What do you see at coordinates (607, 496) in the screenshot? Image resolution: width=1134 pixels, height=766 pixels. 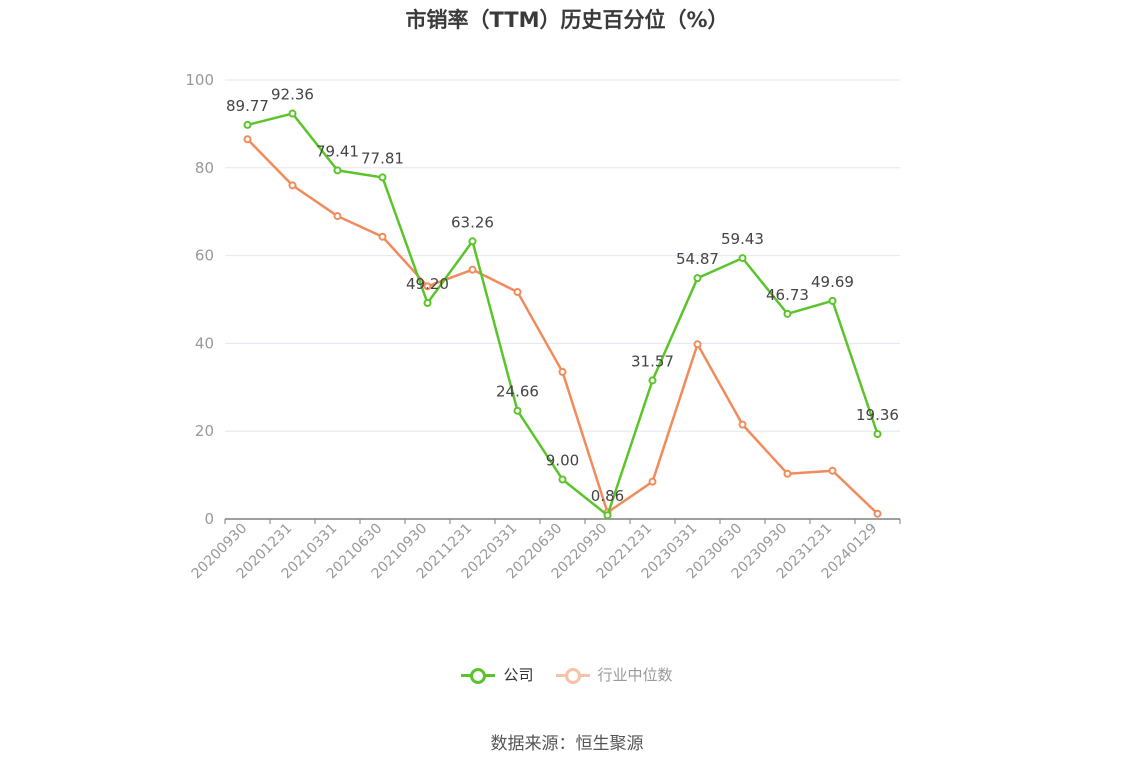 I see `data-label: 0.86` at bounding box center [607, 496].